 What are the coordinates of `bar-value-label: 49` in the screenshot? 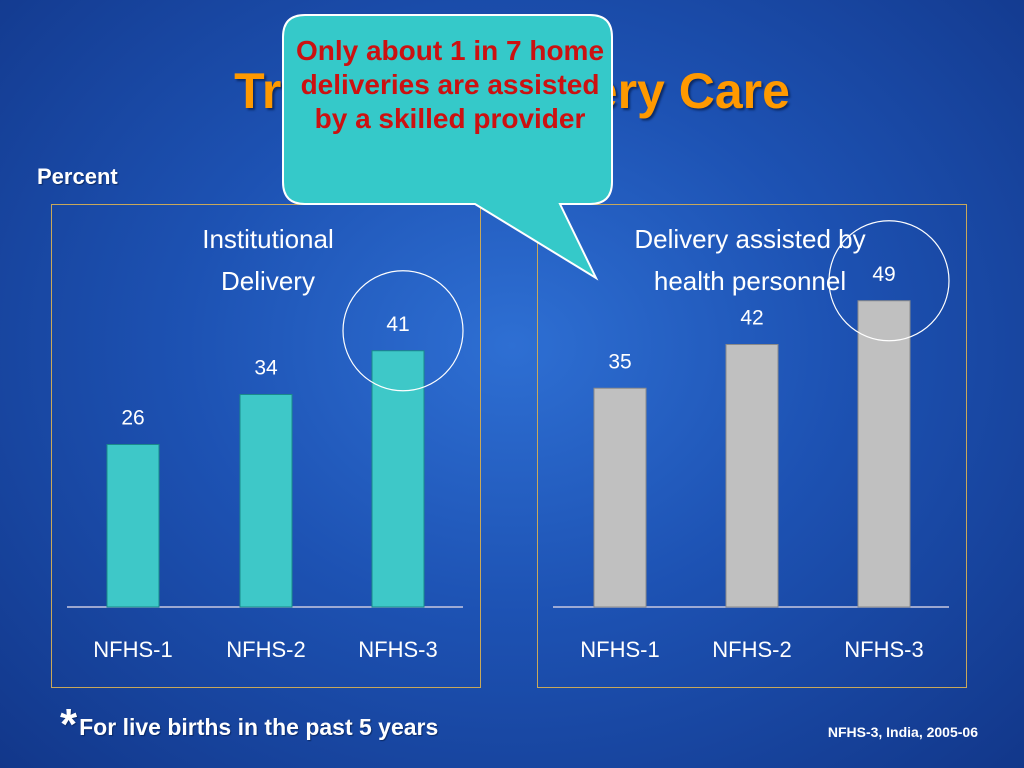 It's located at (883, 274).